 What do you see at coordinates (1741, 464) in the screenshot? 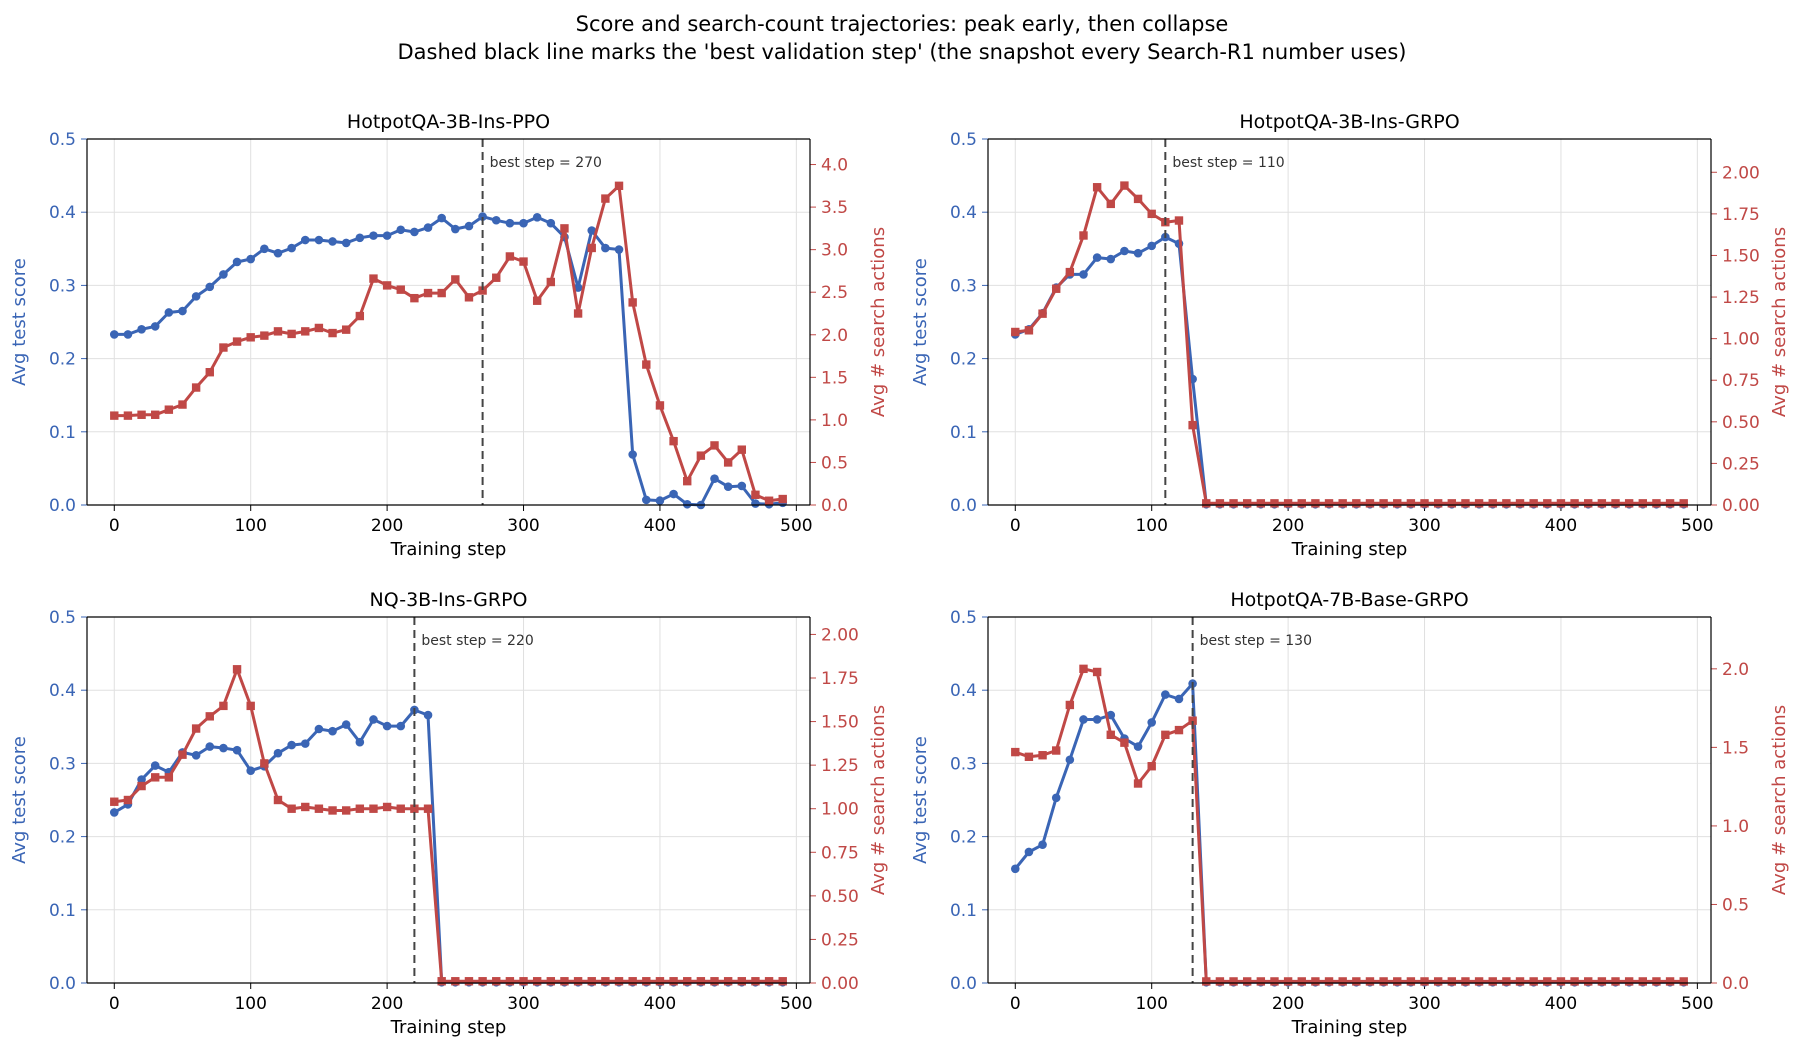
I see `y-right-tick-label: 0.25` at bounding box center [1741, 464].